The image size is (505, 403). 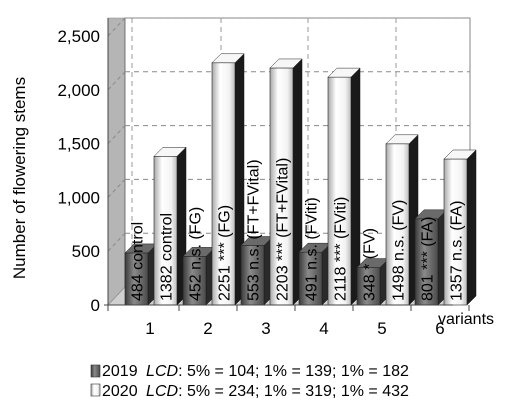 I want to click on legend-lcd-values-2019: : 5% = 104; 1% = 139; 1% = 182, so click(x=293, y=371).